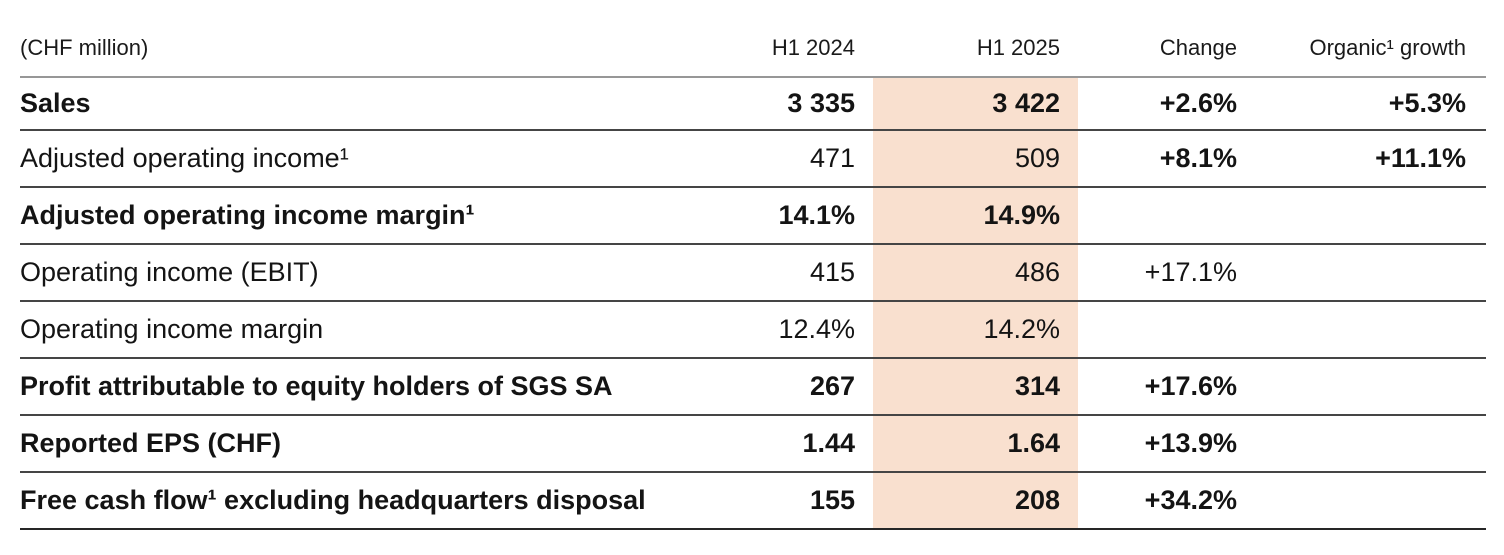  I want to click on value-change: +17.6%, so click(1166, 387).